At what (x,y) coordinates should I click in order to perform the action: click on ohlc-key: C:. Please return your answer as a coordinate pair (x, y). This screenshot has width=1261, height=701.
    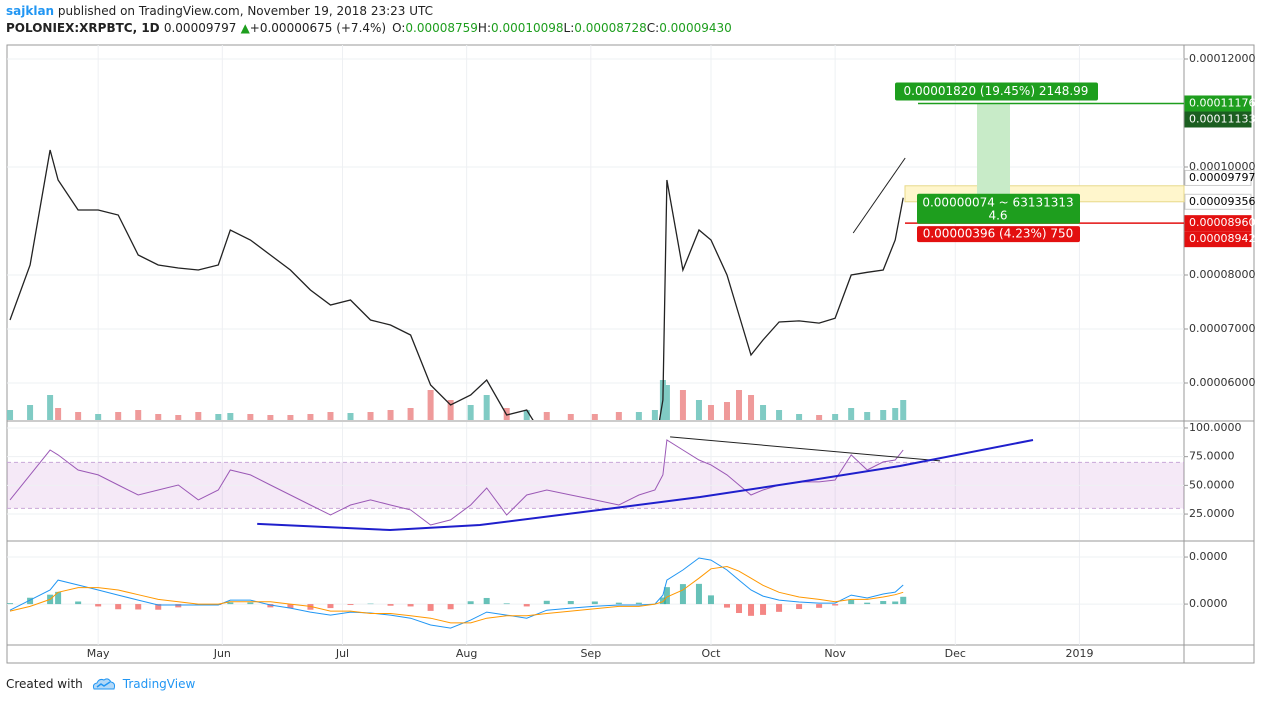
    Looking at the image, I should click on (653, 28).